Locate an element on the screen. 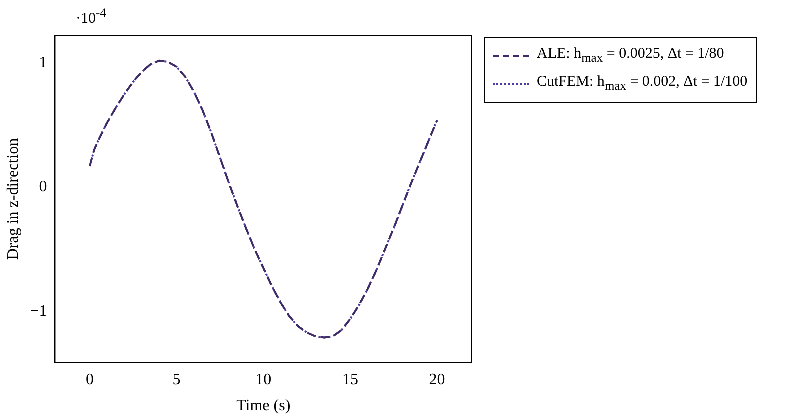  legend-label: ALE: h$_{max}$ = 0.0025, Δt = 1/80 is located at coordinates (630, 56).